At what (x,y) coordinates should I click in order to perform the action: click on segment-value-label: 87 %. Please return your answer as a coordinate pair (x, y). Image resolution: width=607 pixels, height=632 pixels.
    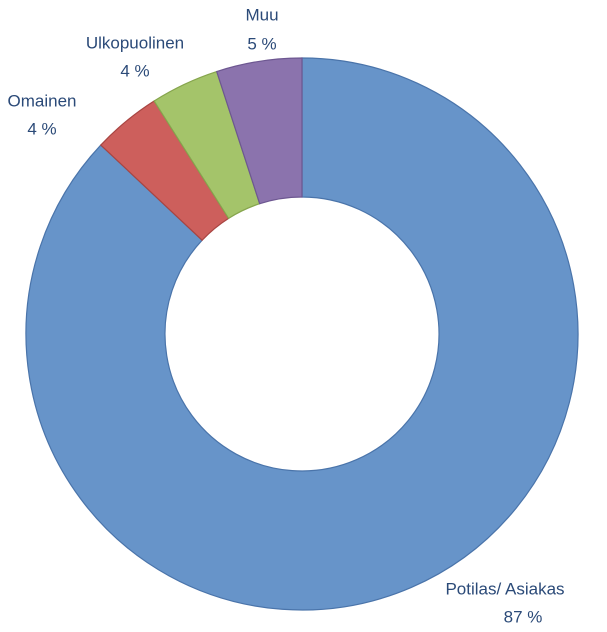
    Looking at the image, I should click on (523, 616).